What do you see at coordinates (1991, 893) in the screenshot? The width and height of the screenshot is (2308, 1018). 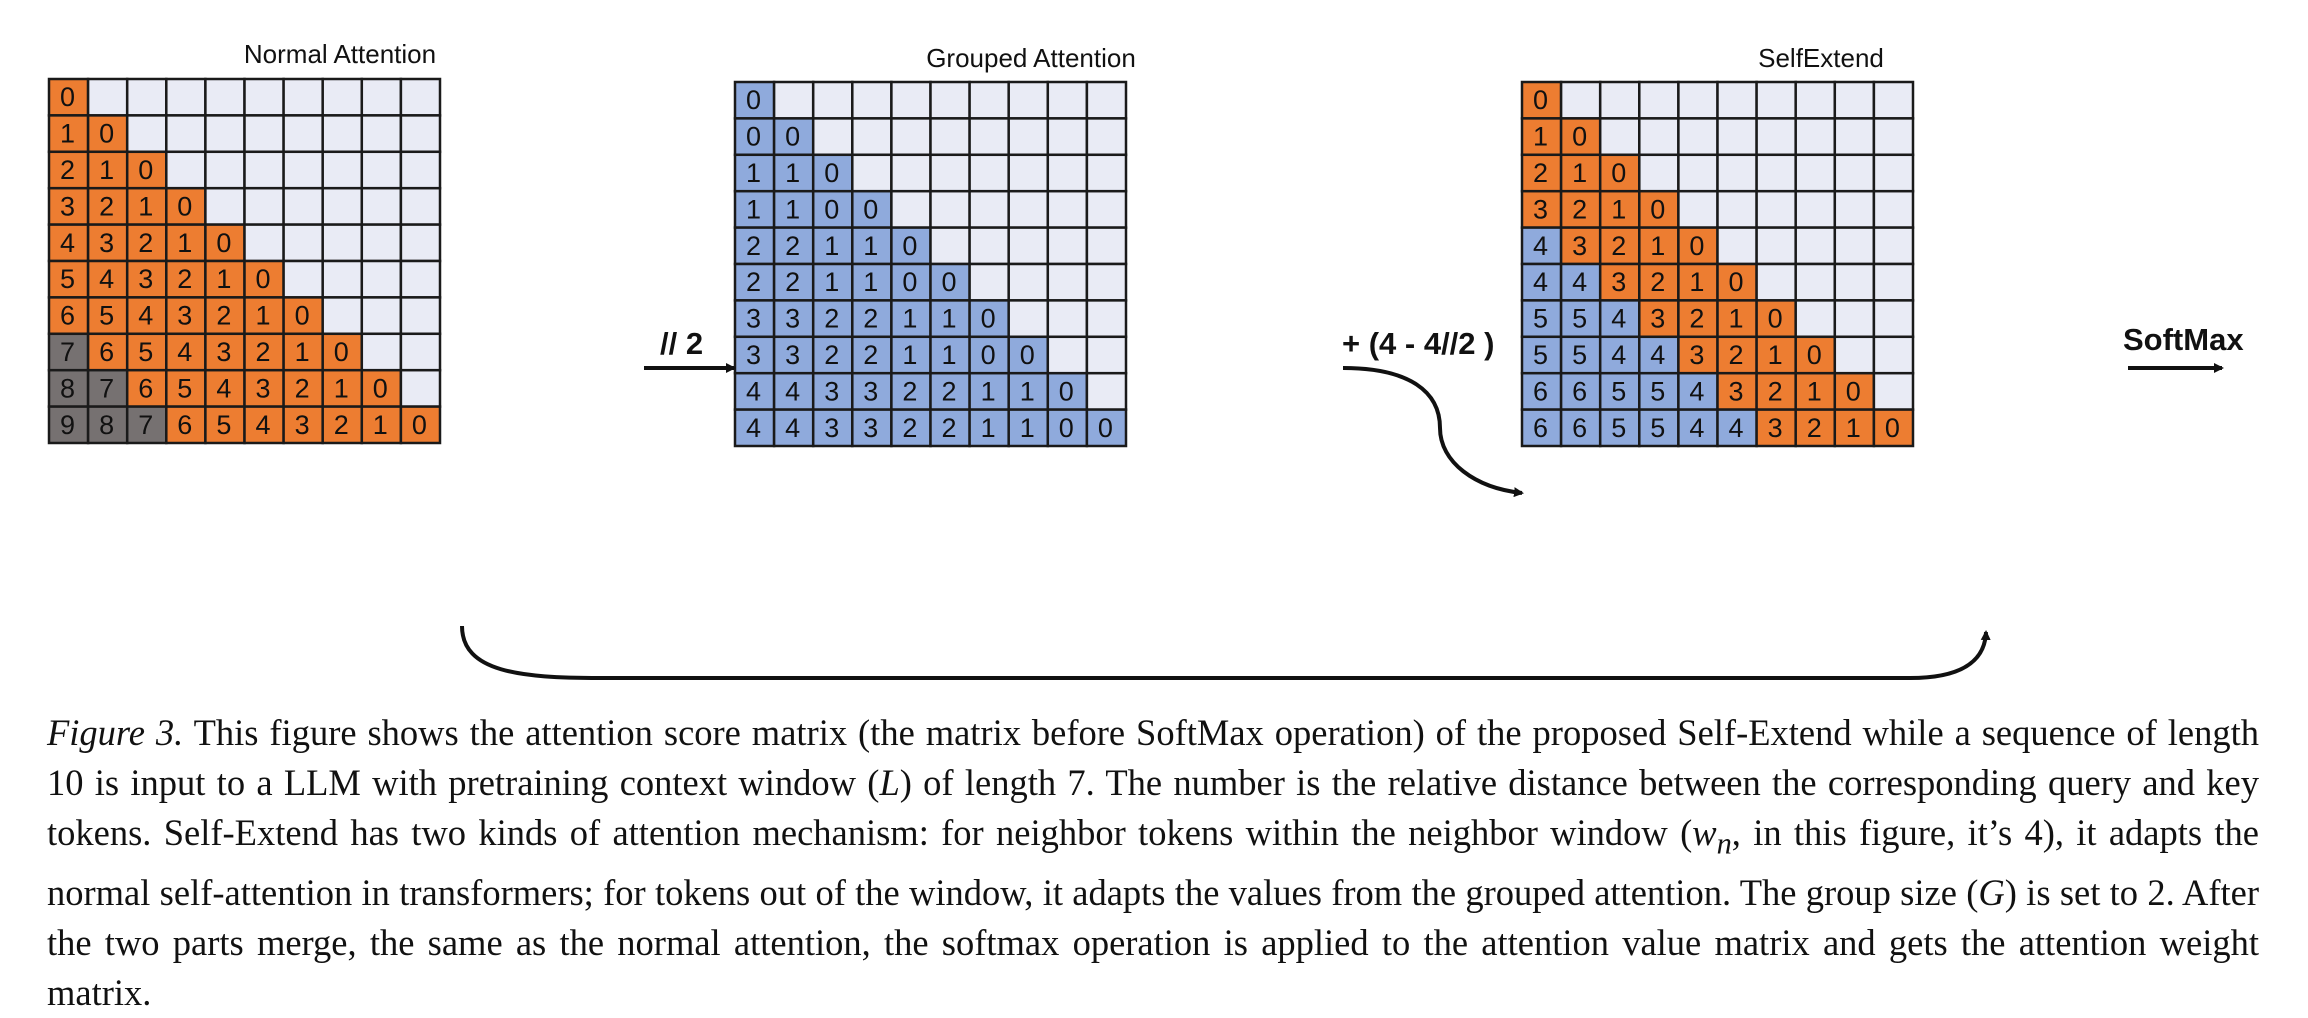 I see `caption-symbol-g: G` at bounding box center [1991, 893].